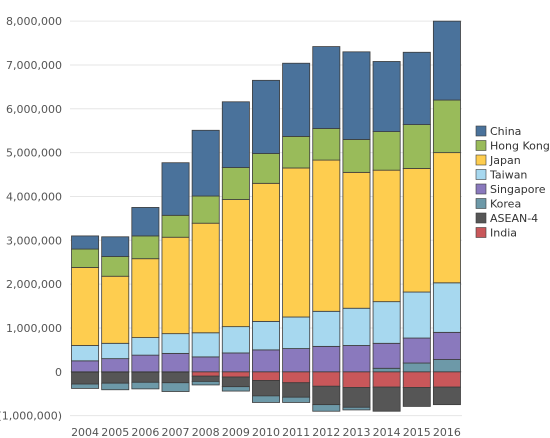  I want to click on bar-japan-2010, so click(266, 252).